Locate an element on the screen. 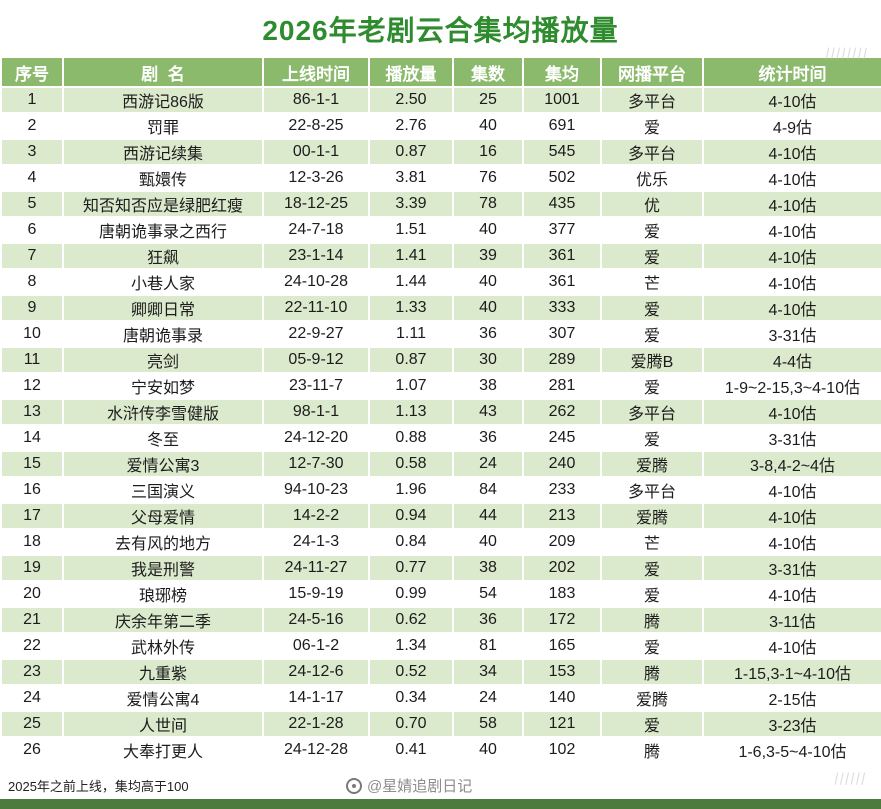  table-cell: 罚罪 is located at coordinates (163, 126).